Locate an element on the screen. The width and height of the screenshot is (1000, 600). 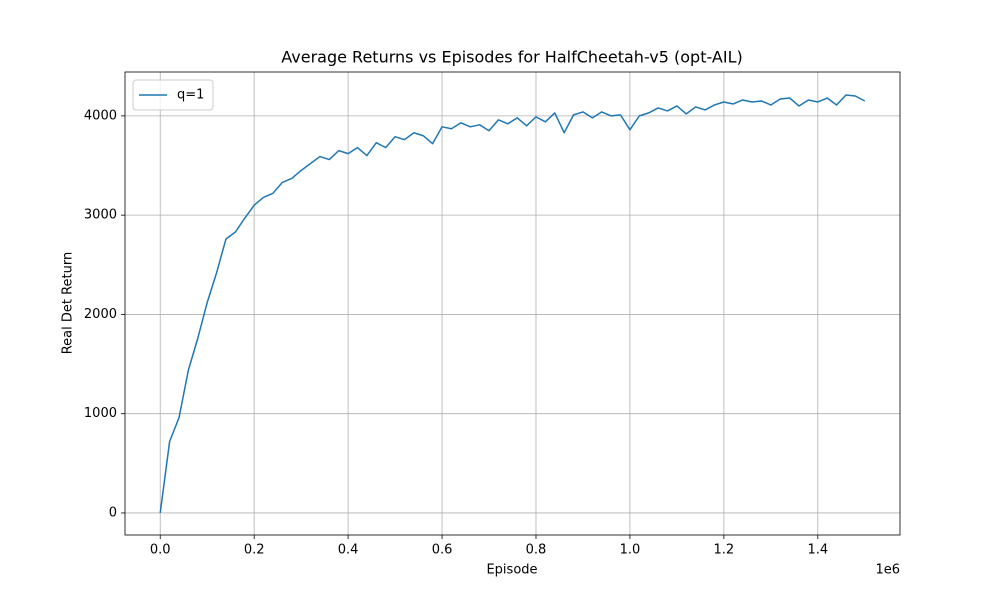
x-tick-label: 0.6 is located at coordinates (442, 550).